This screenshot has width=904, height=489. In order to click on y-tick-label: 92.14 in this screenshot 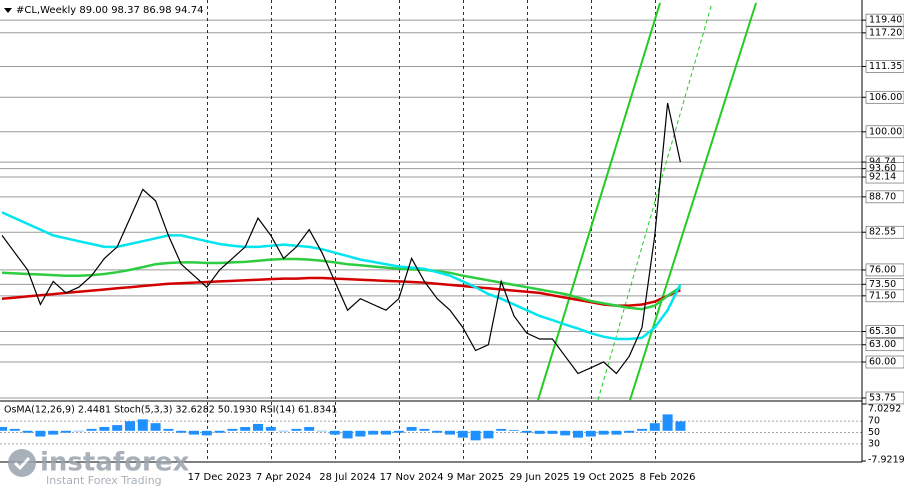, I will do `click(882, 177)`.